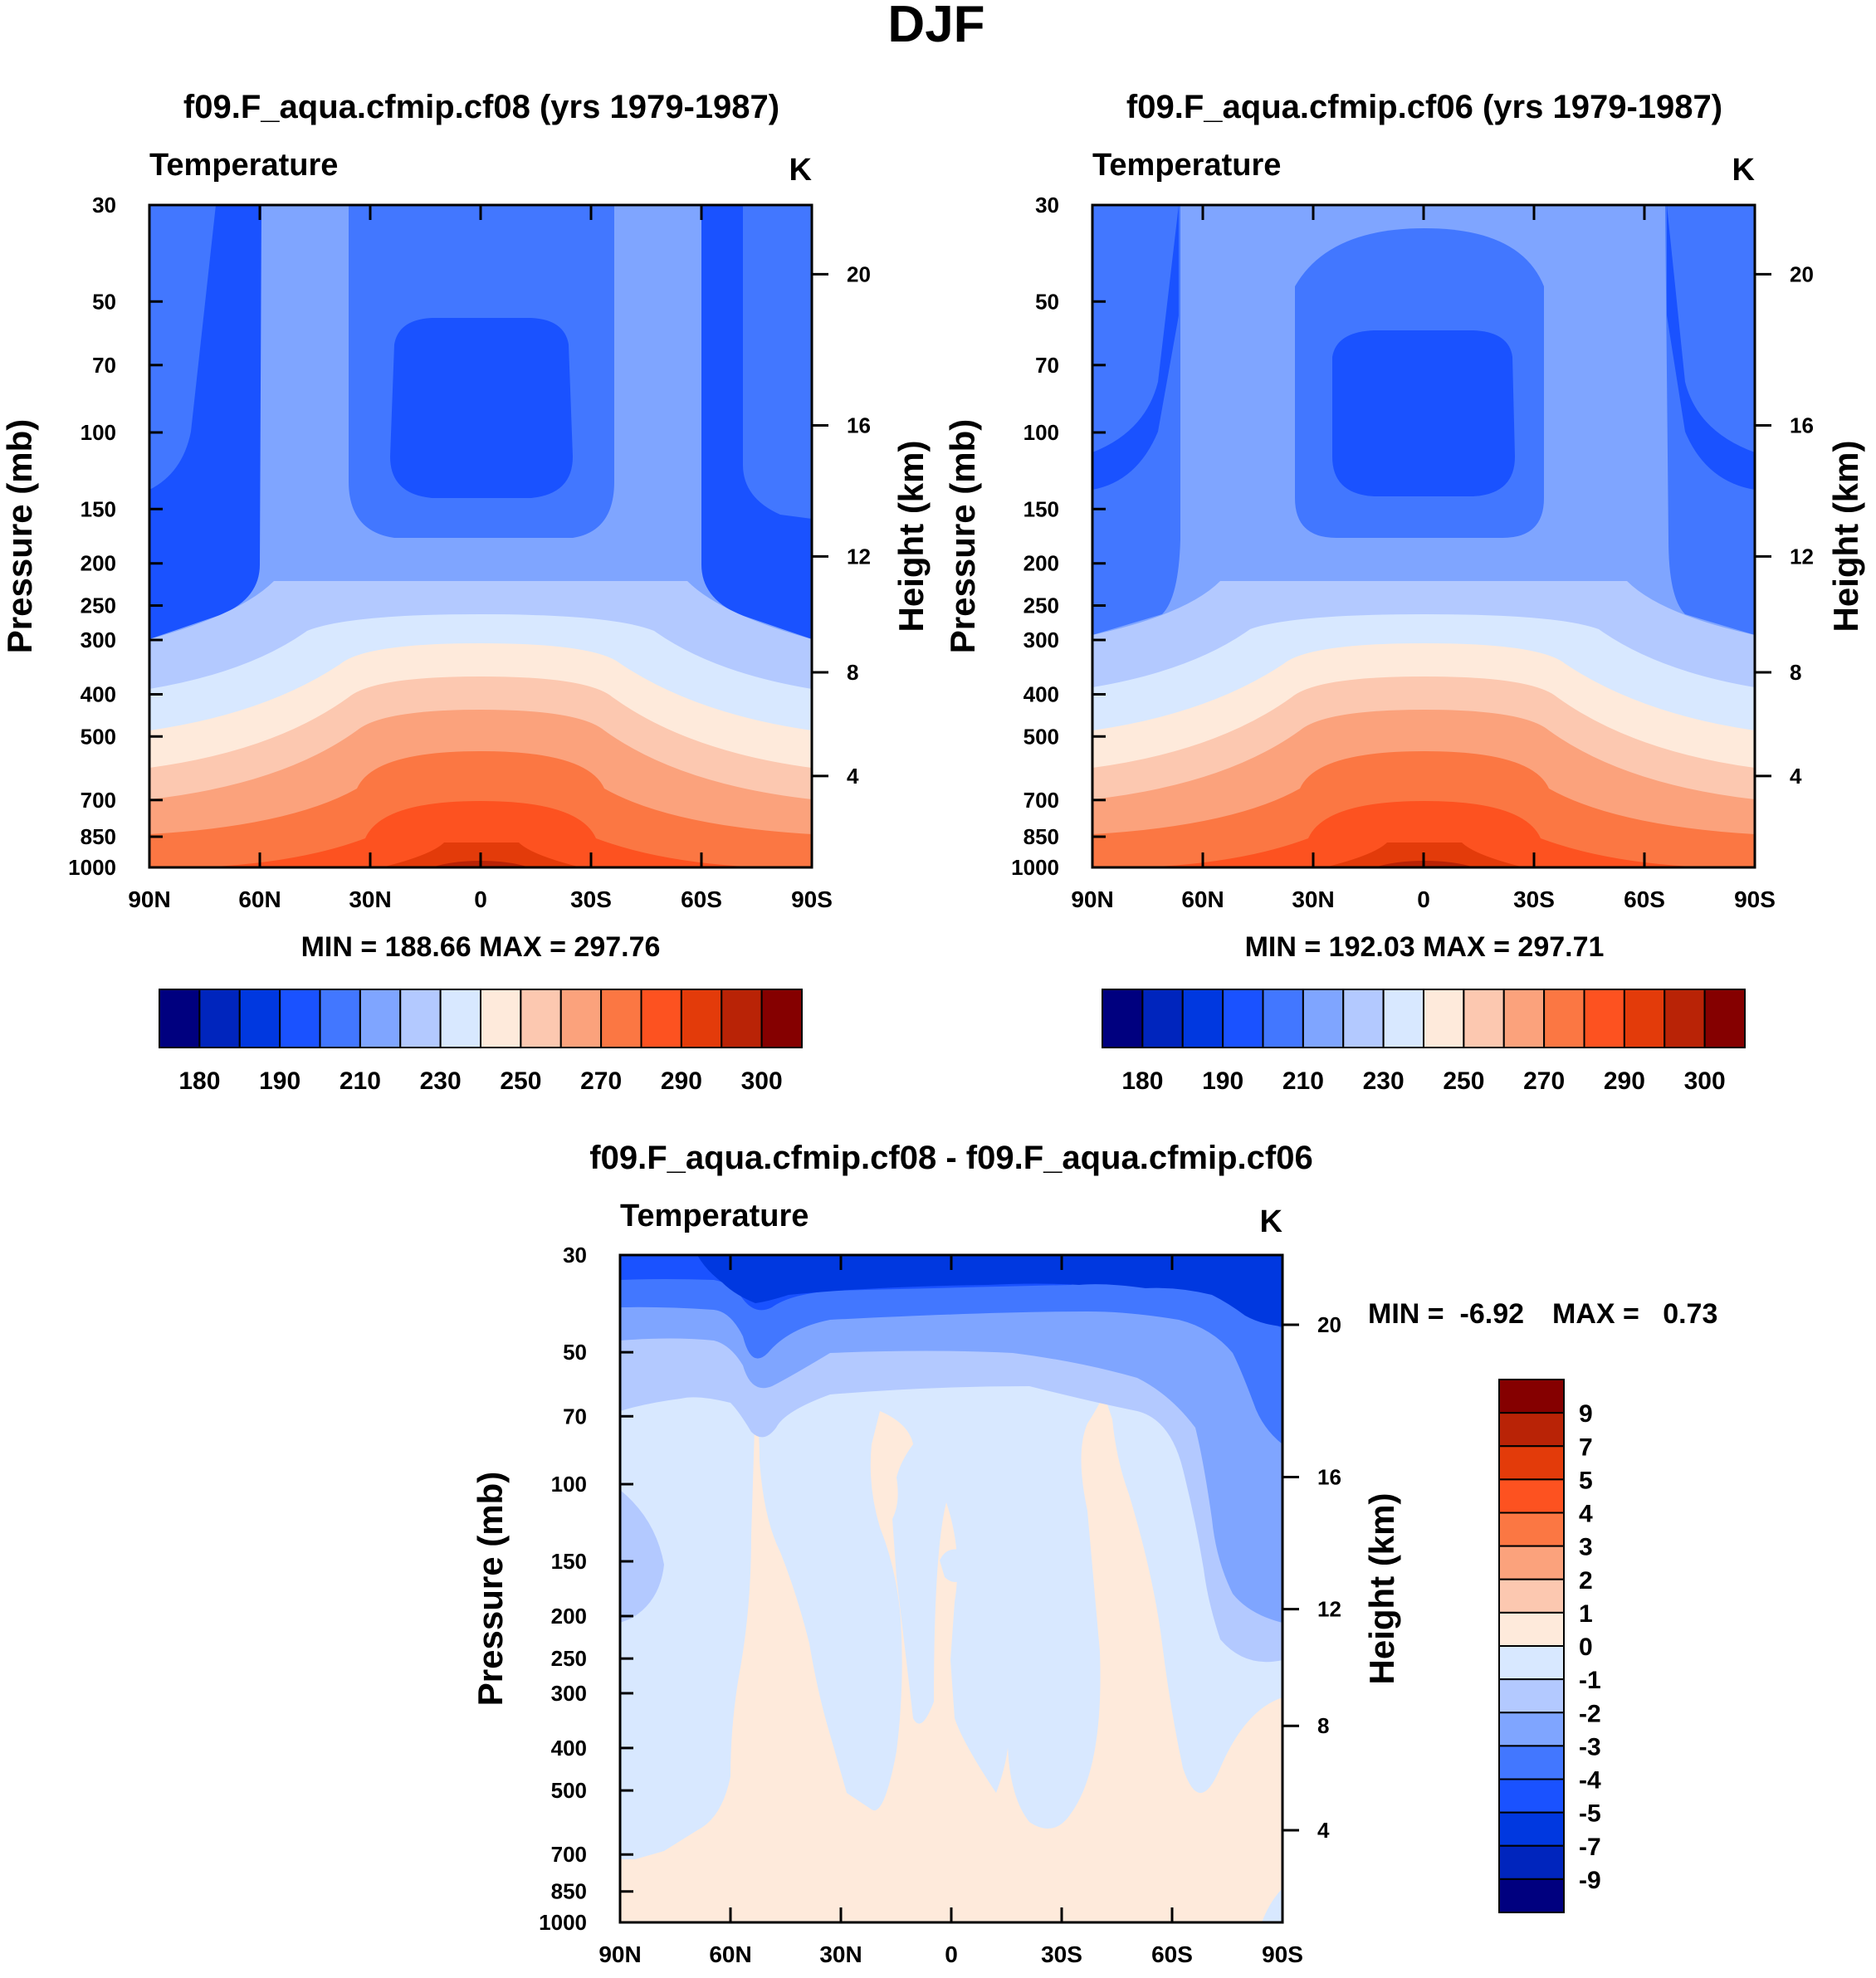  I want to click on x-tick-label: 0, so click(1423, 899).